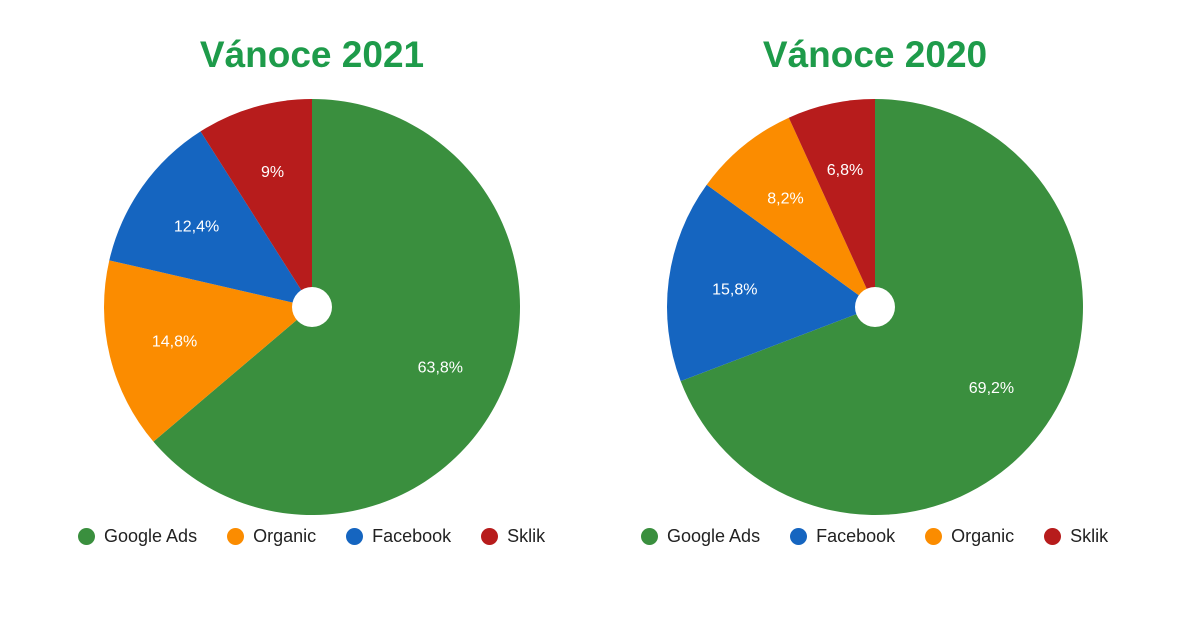 The width and height of the screenshot is (1200, 628). I want to click on chart-title: Vánoce 2021, so click(312, 54).